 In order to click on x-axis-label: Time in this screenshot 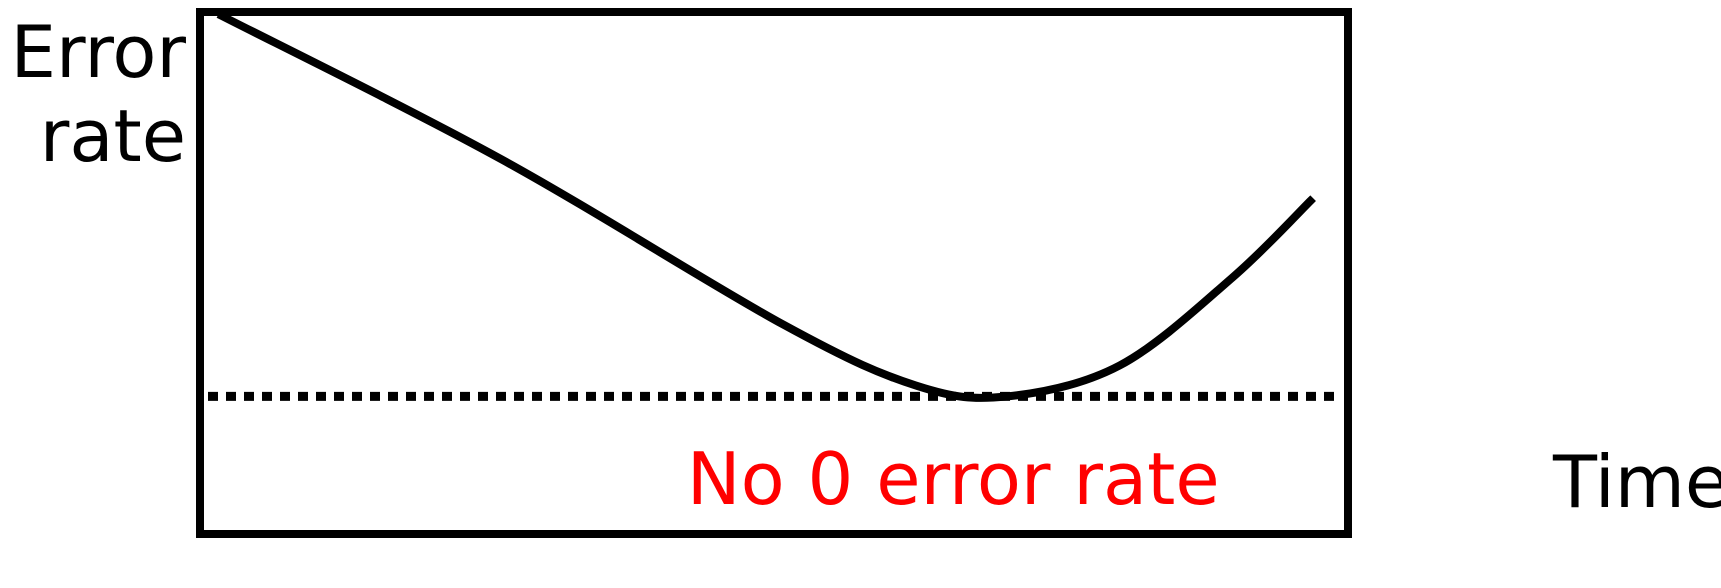, I will do `click(1637, 482)`.